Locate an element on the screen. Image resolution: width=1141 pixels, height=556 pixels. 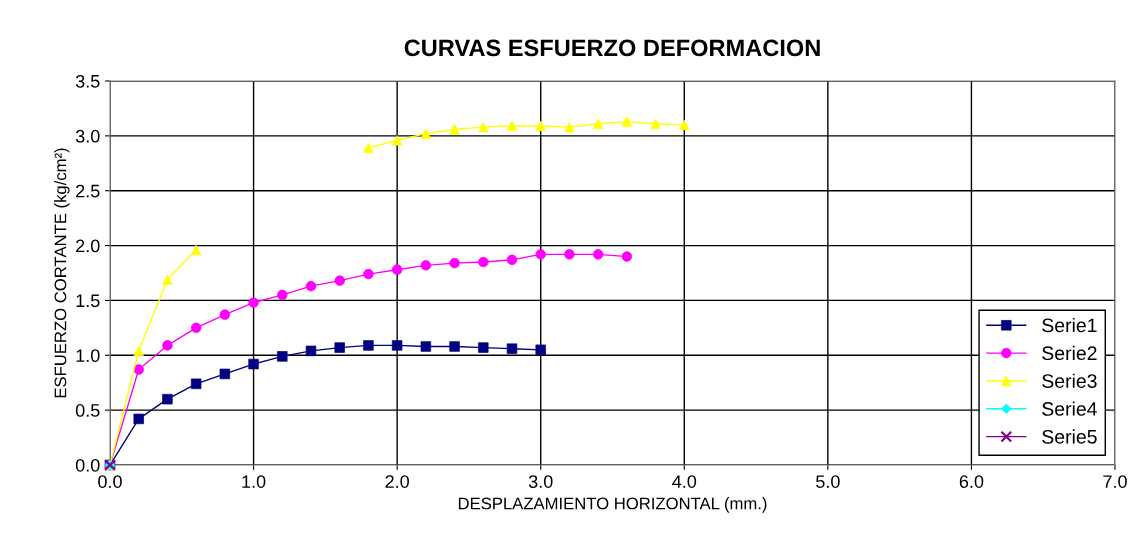
y-tick-label: 3.5 is located at coordinates (87, 81).